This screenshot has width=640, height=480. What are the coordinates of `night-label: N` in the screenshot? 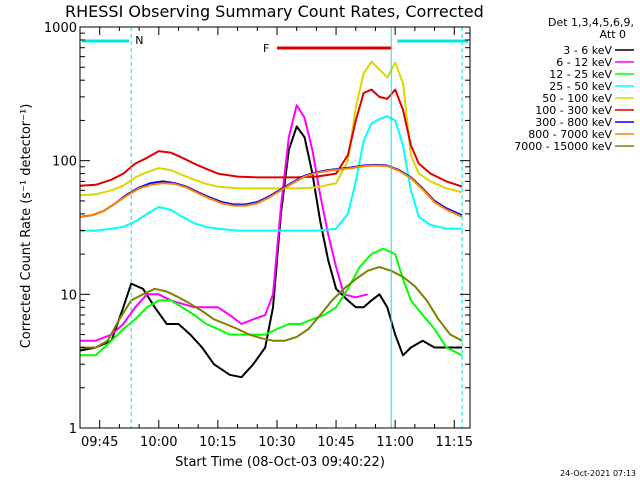 It's located at (139, 40).